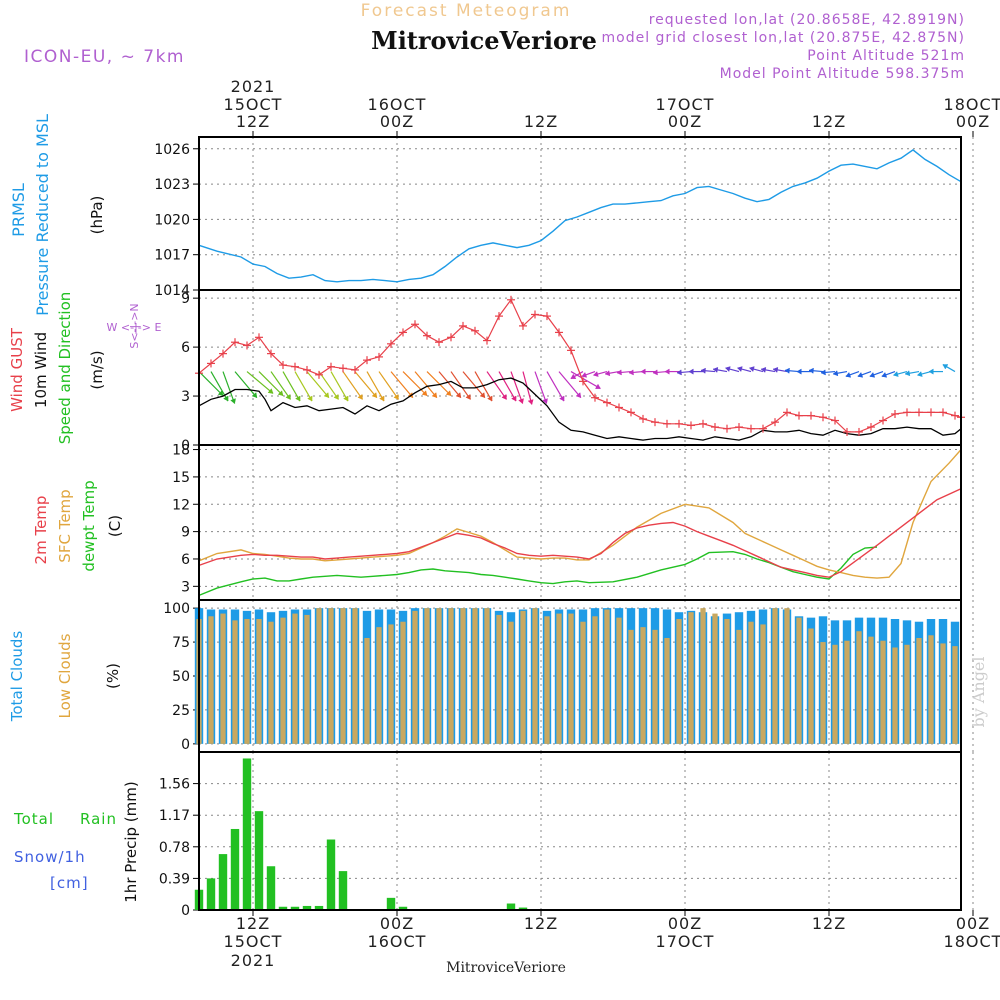  Describe the element at coordinates (17, 677) in the screenshot. I see `total-clouds-label: Total Clouds` at that location.